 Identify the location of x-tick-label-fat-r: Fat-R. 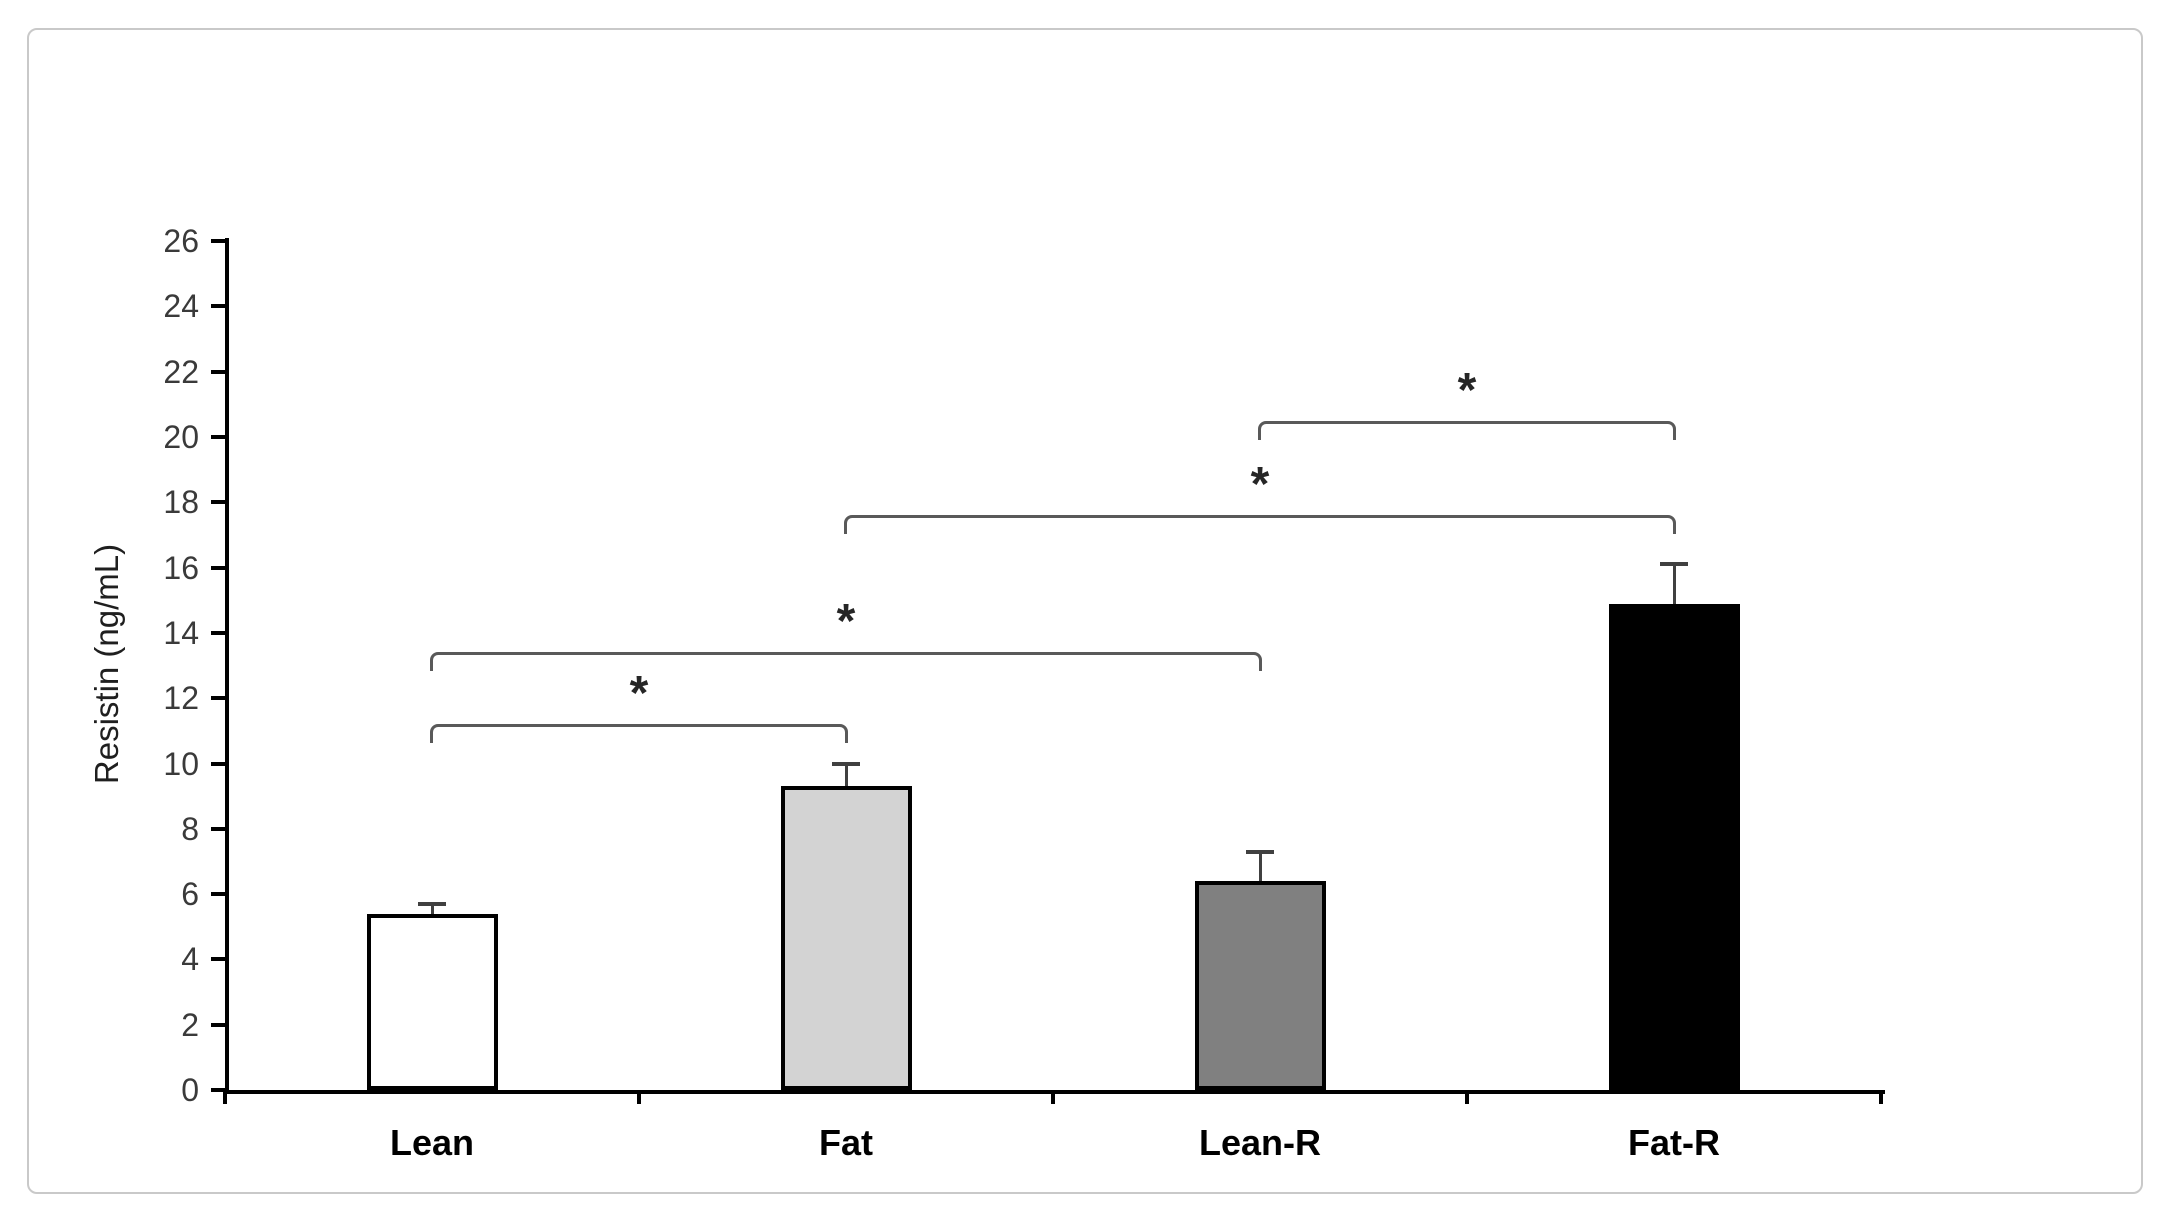
(1674, 1142).